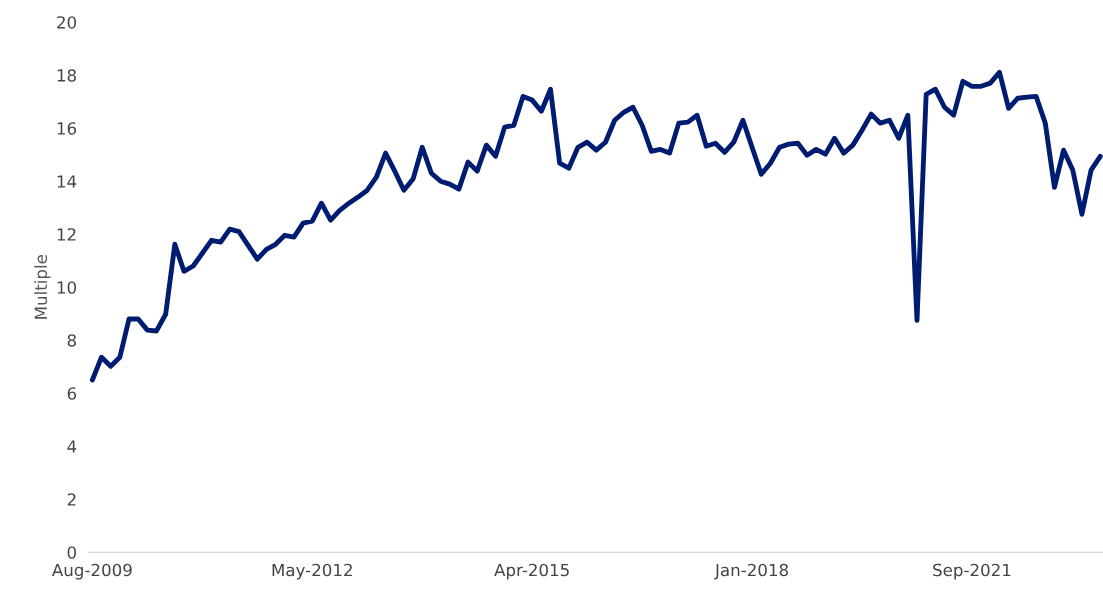  What do you see at coordinates (67, 287) in the screenshot?
I see `y-tick-label: 10` at bounding box center [67, 287].